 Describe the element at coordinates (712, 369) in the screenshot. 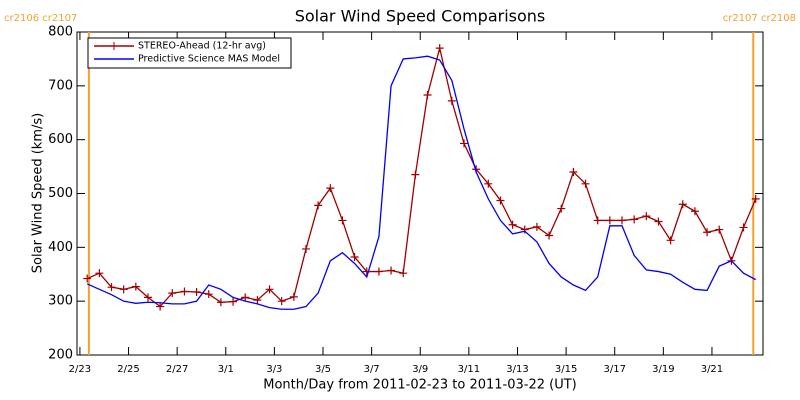

I see `x-tick-label: 3/21` at that location.